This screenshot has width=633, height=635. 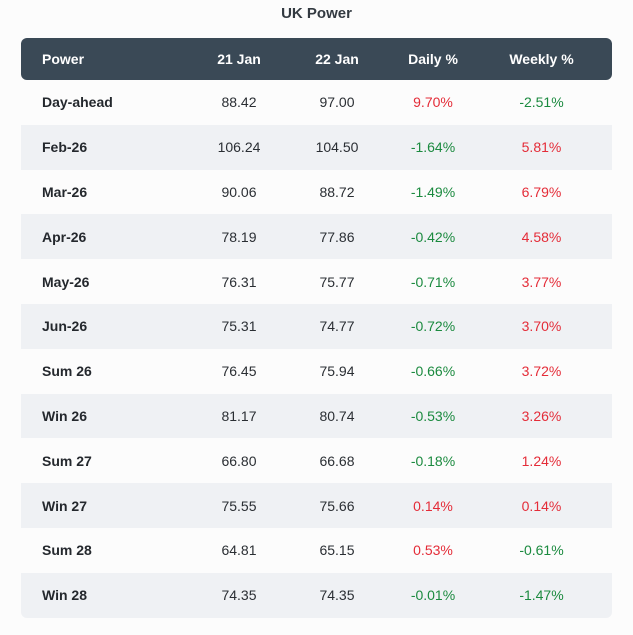 I want to click on column-header-22-jan: 22 Jan, so click(x=337, y=59).